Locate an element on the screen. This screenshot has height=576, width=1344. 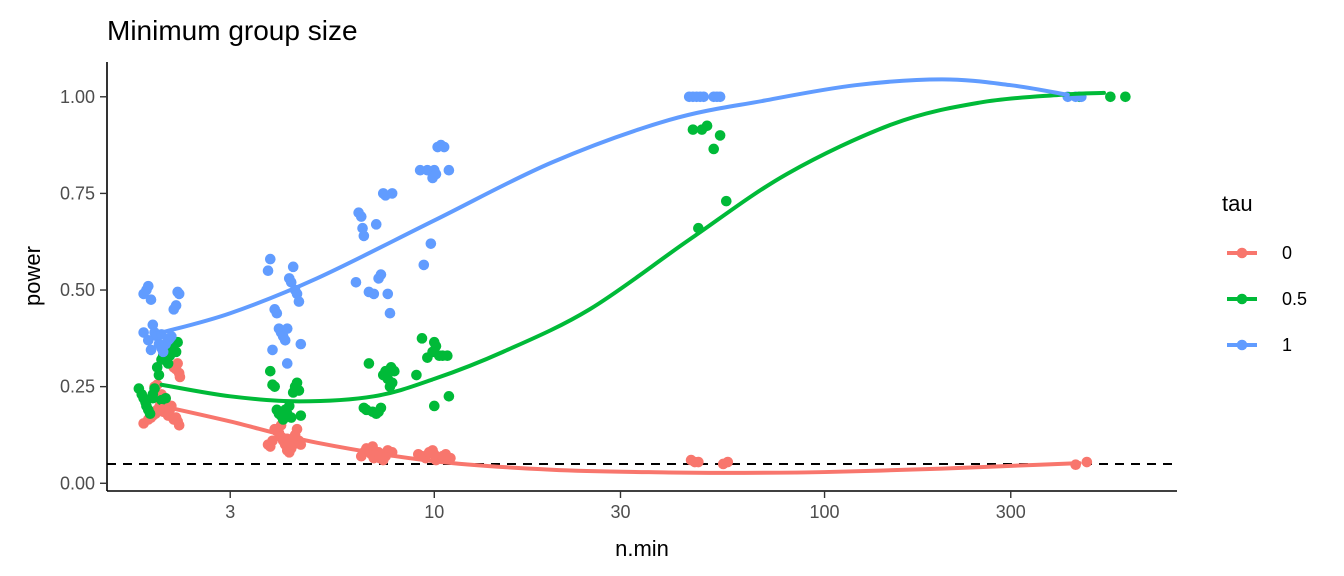
legend-items: 00.51 is located at coordinates (1267, 299).